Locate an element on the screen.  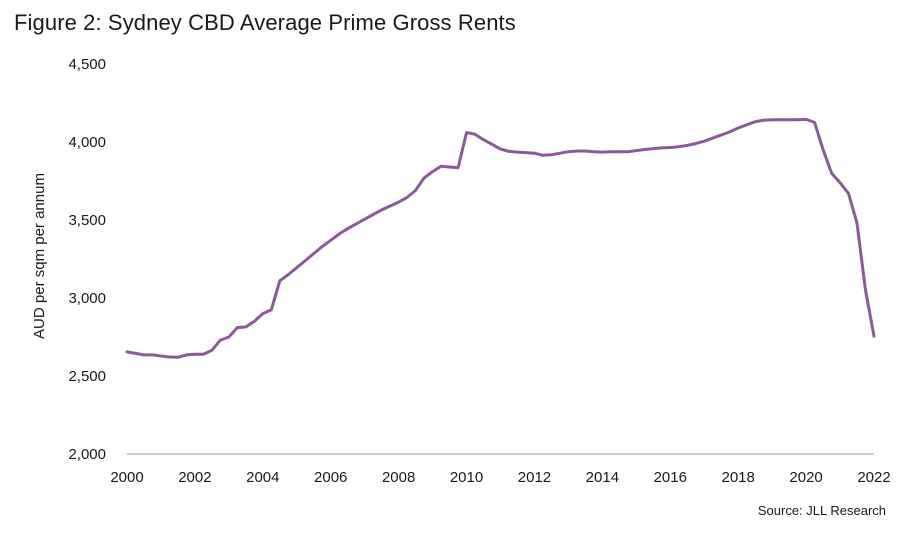
x-tick-label: 2008 is located at coordinates (398, 477).